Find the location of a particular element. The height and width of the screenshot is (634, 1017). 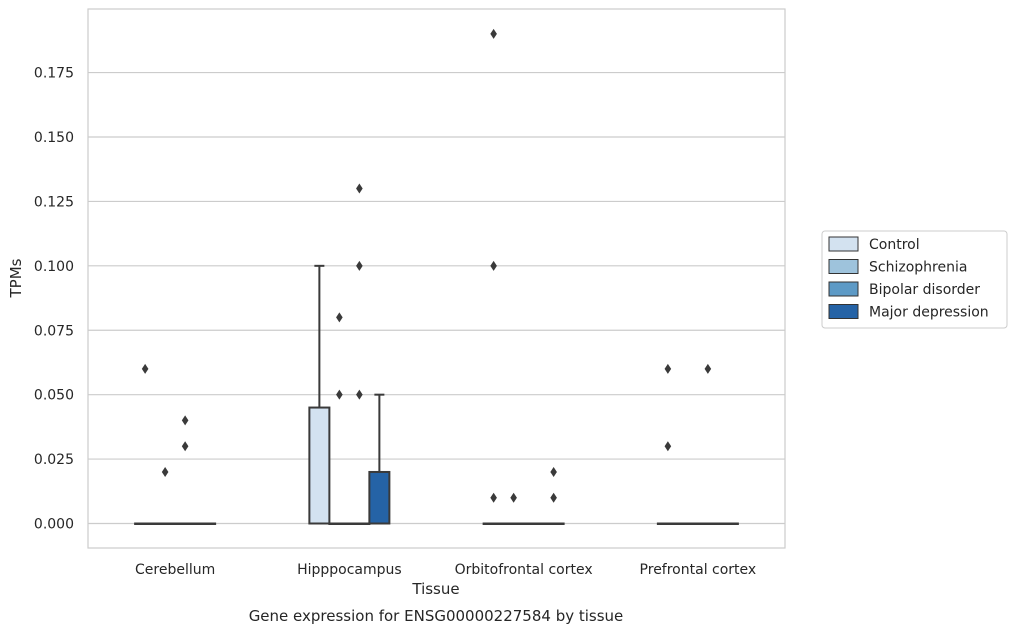

legend-label: Control is located at coordinates (894, 245).